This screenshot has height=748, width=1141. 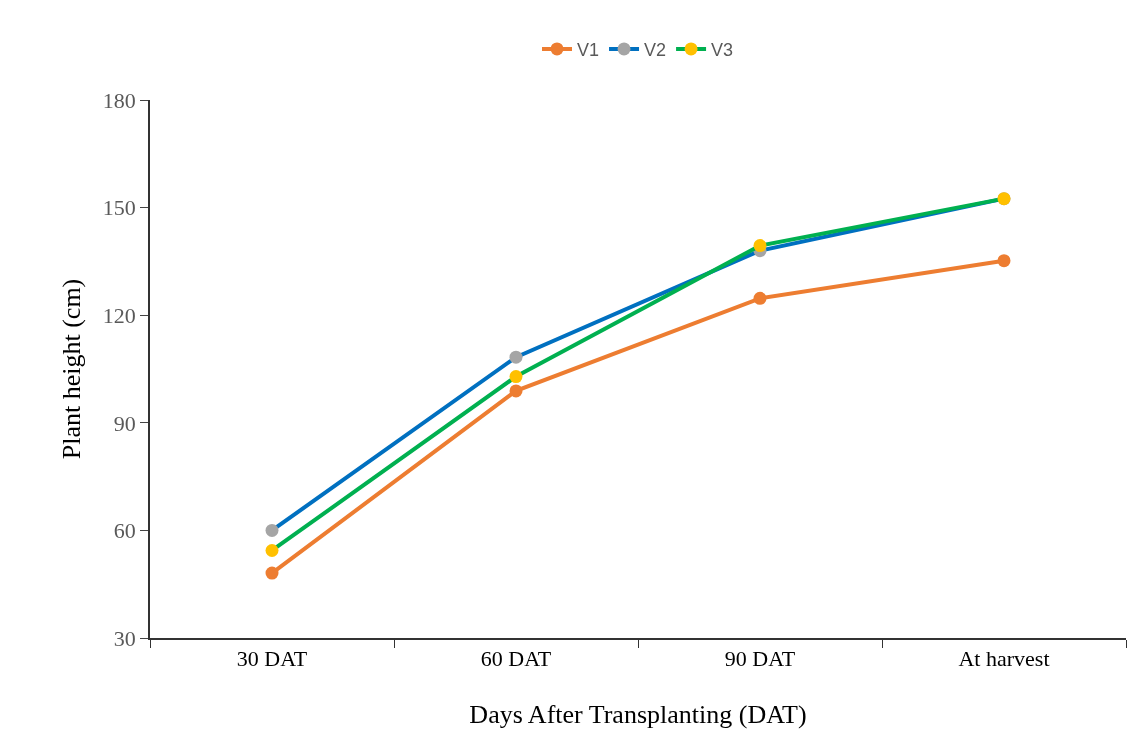 I want to click on y-tick-label: 120, so click(x=119, y=315).